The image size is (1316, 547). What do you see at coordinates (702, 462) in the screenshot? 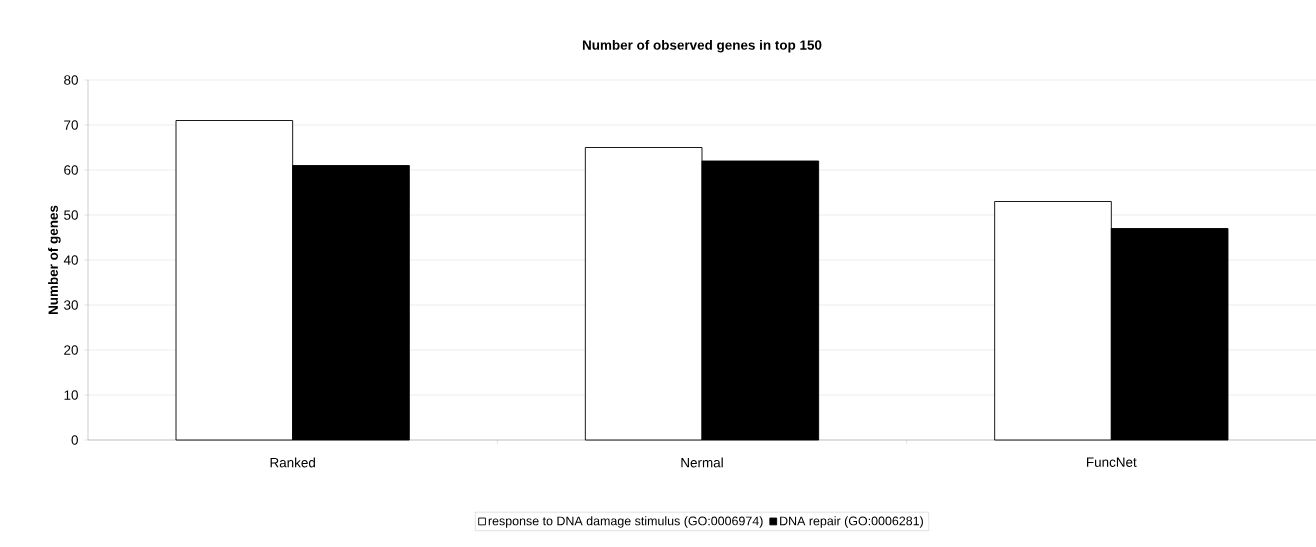
I see `x-tick-label: Nermal` at bounding box center [702, 462].